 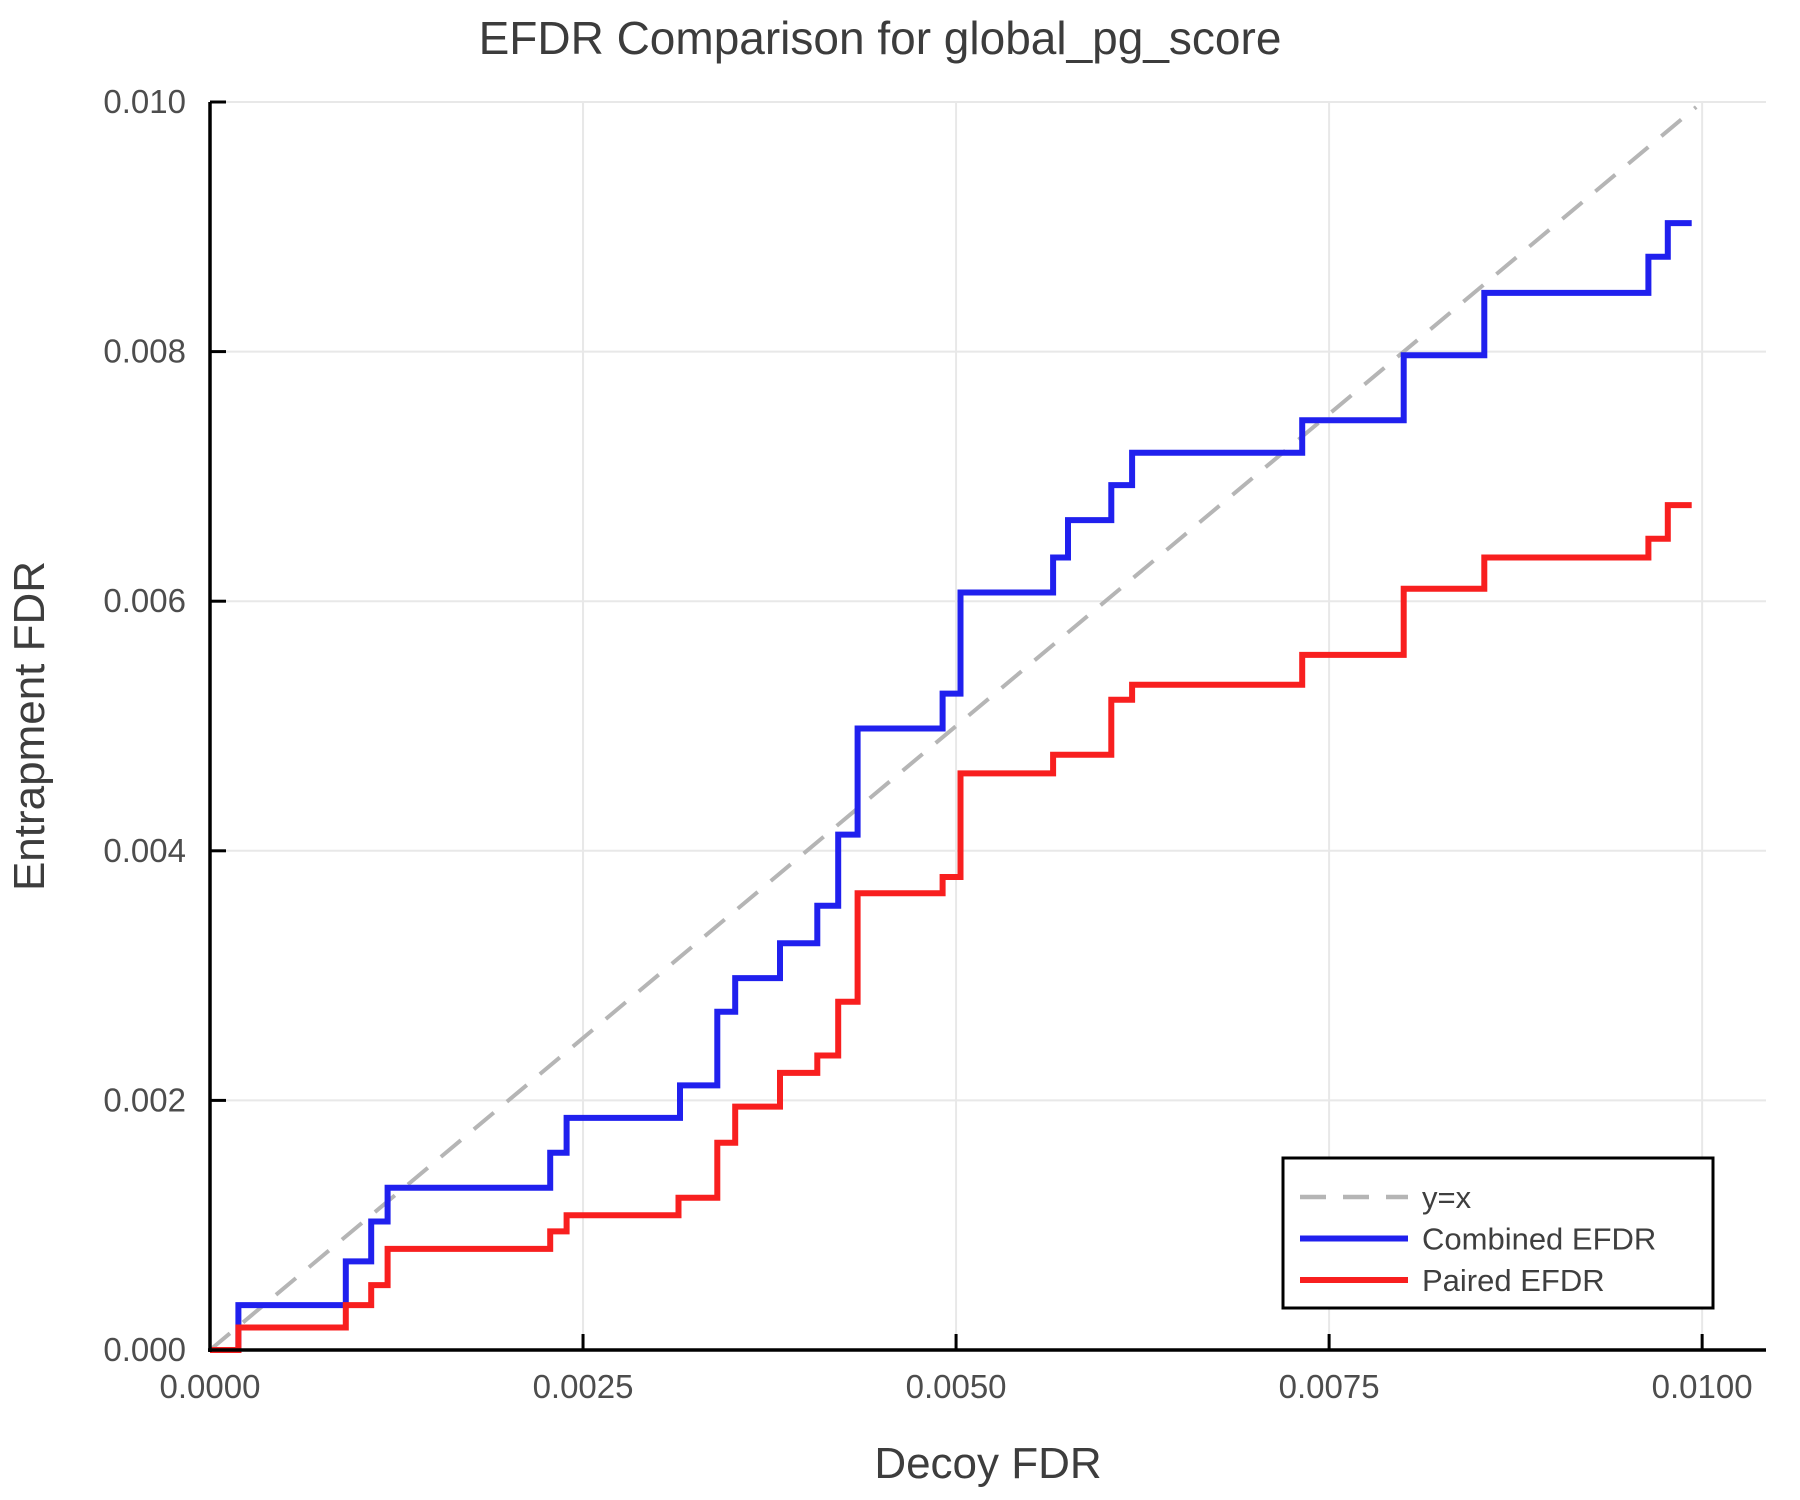 What do you see at coordinates (880, 38) in the screenshot?
I see `chart-title: EFDR Comparison for global_pg_score` at bounding box center [880, 38].